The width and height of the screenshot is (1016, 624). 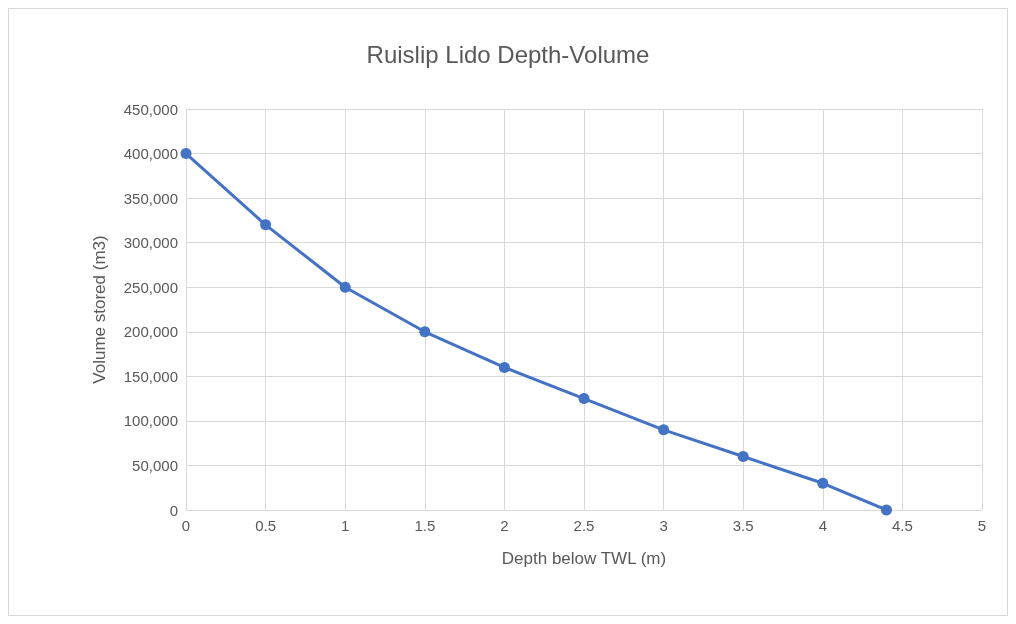 What do you see at coordinates (150, 109) in the screenshot?
I see `y-tick-label: 450,000` at bounding box center [150, 109].